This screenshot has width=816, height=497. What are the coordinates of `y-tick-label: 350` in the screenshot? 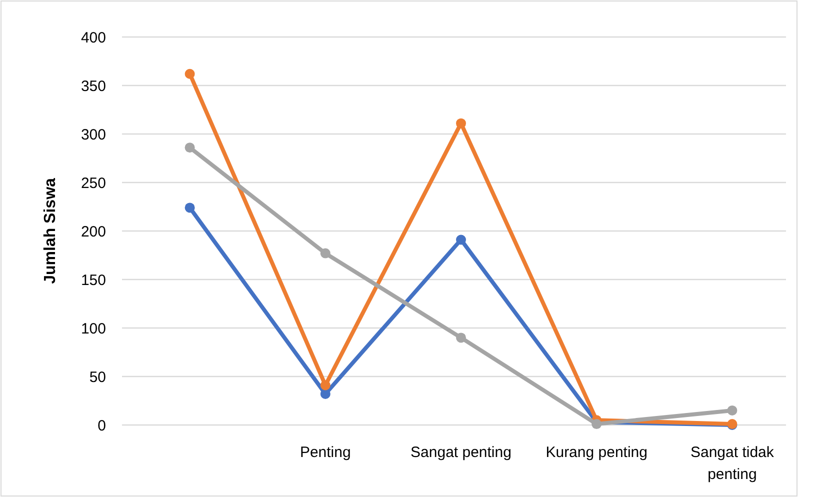 It's located at (93, 86).